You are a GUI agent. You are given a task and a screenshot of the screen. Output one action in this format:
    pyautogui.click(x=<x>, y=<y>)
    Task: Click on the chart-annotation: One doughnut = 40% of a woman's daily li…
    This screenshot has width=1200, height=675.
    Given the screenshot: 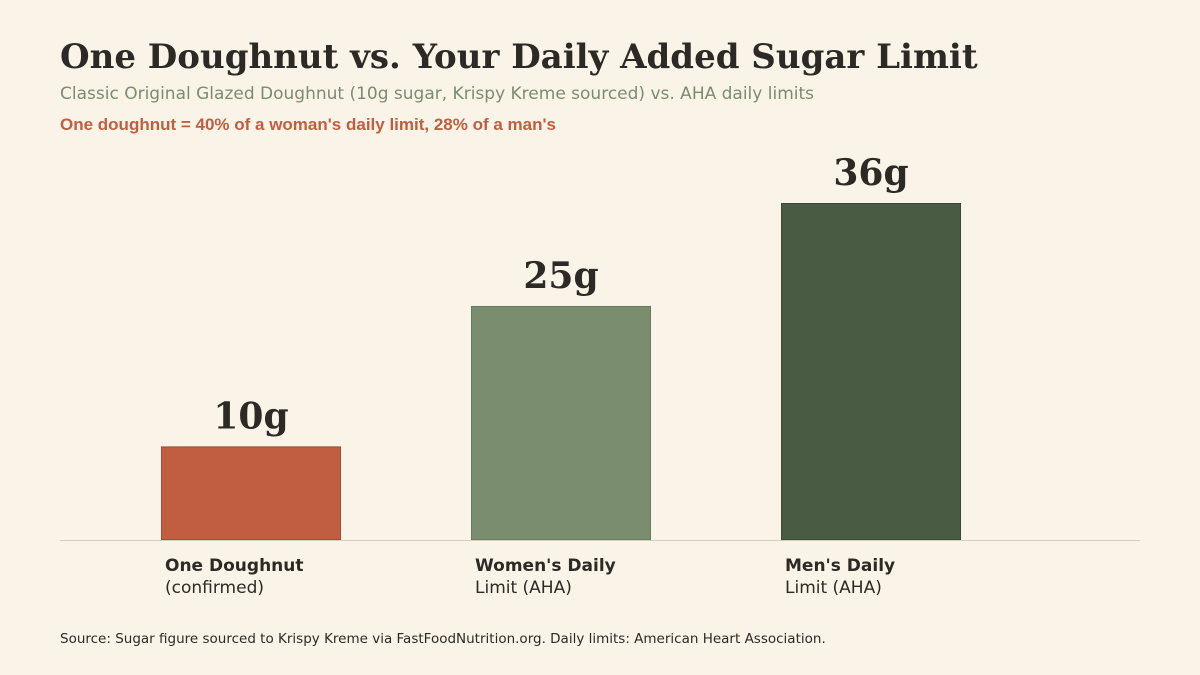 What is the action you would take?
    pyautogui.click(x=308, y=124)
    